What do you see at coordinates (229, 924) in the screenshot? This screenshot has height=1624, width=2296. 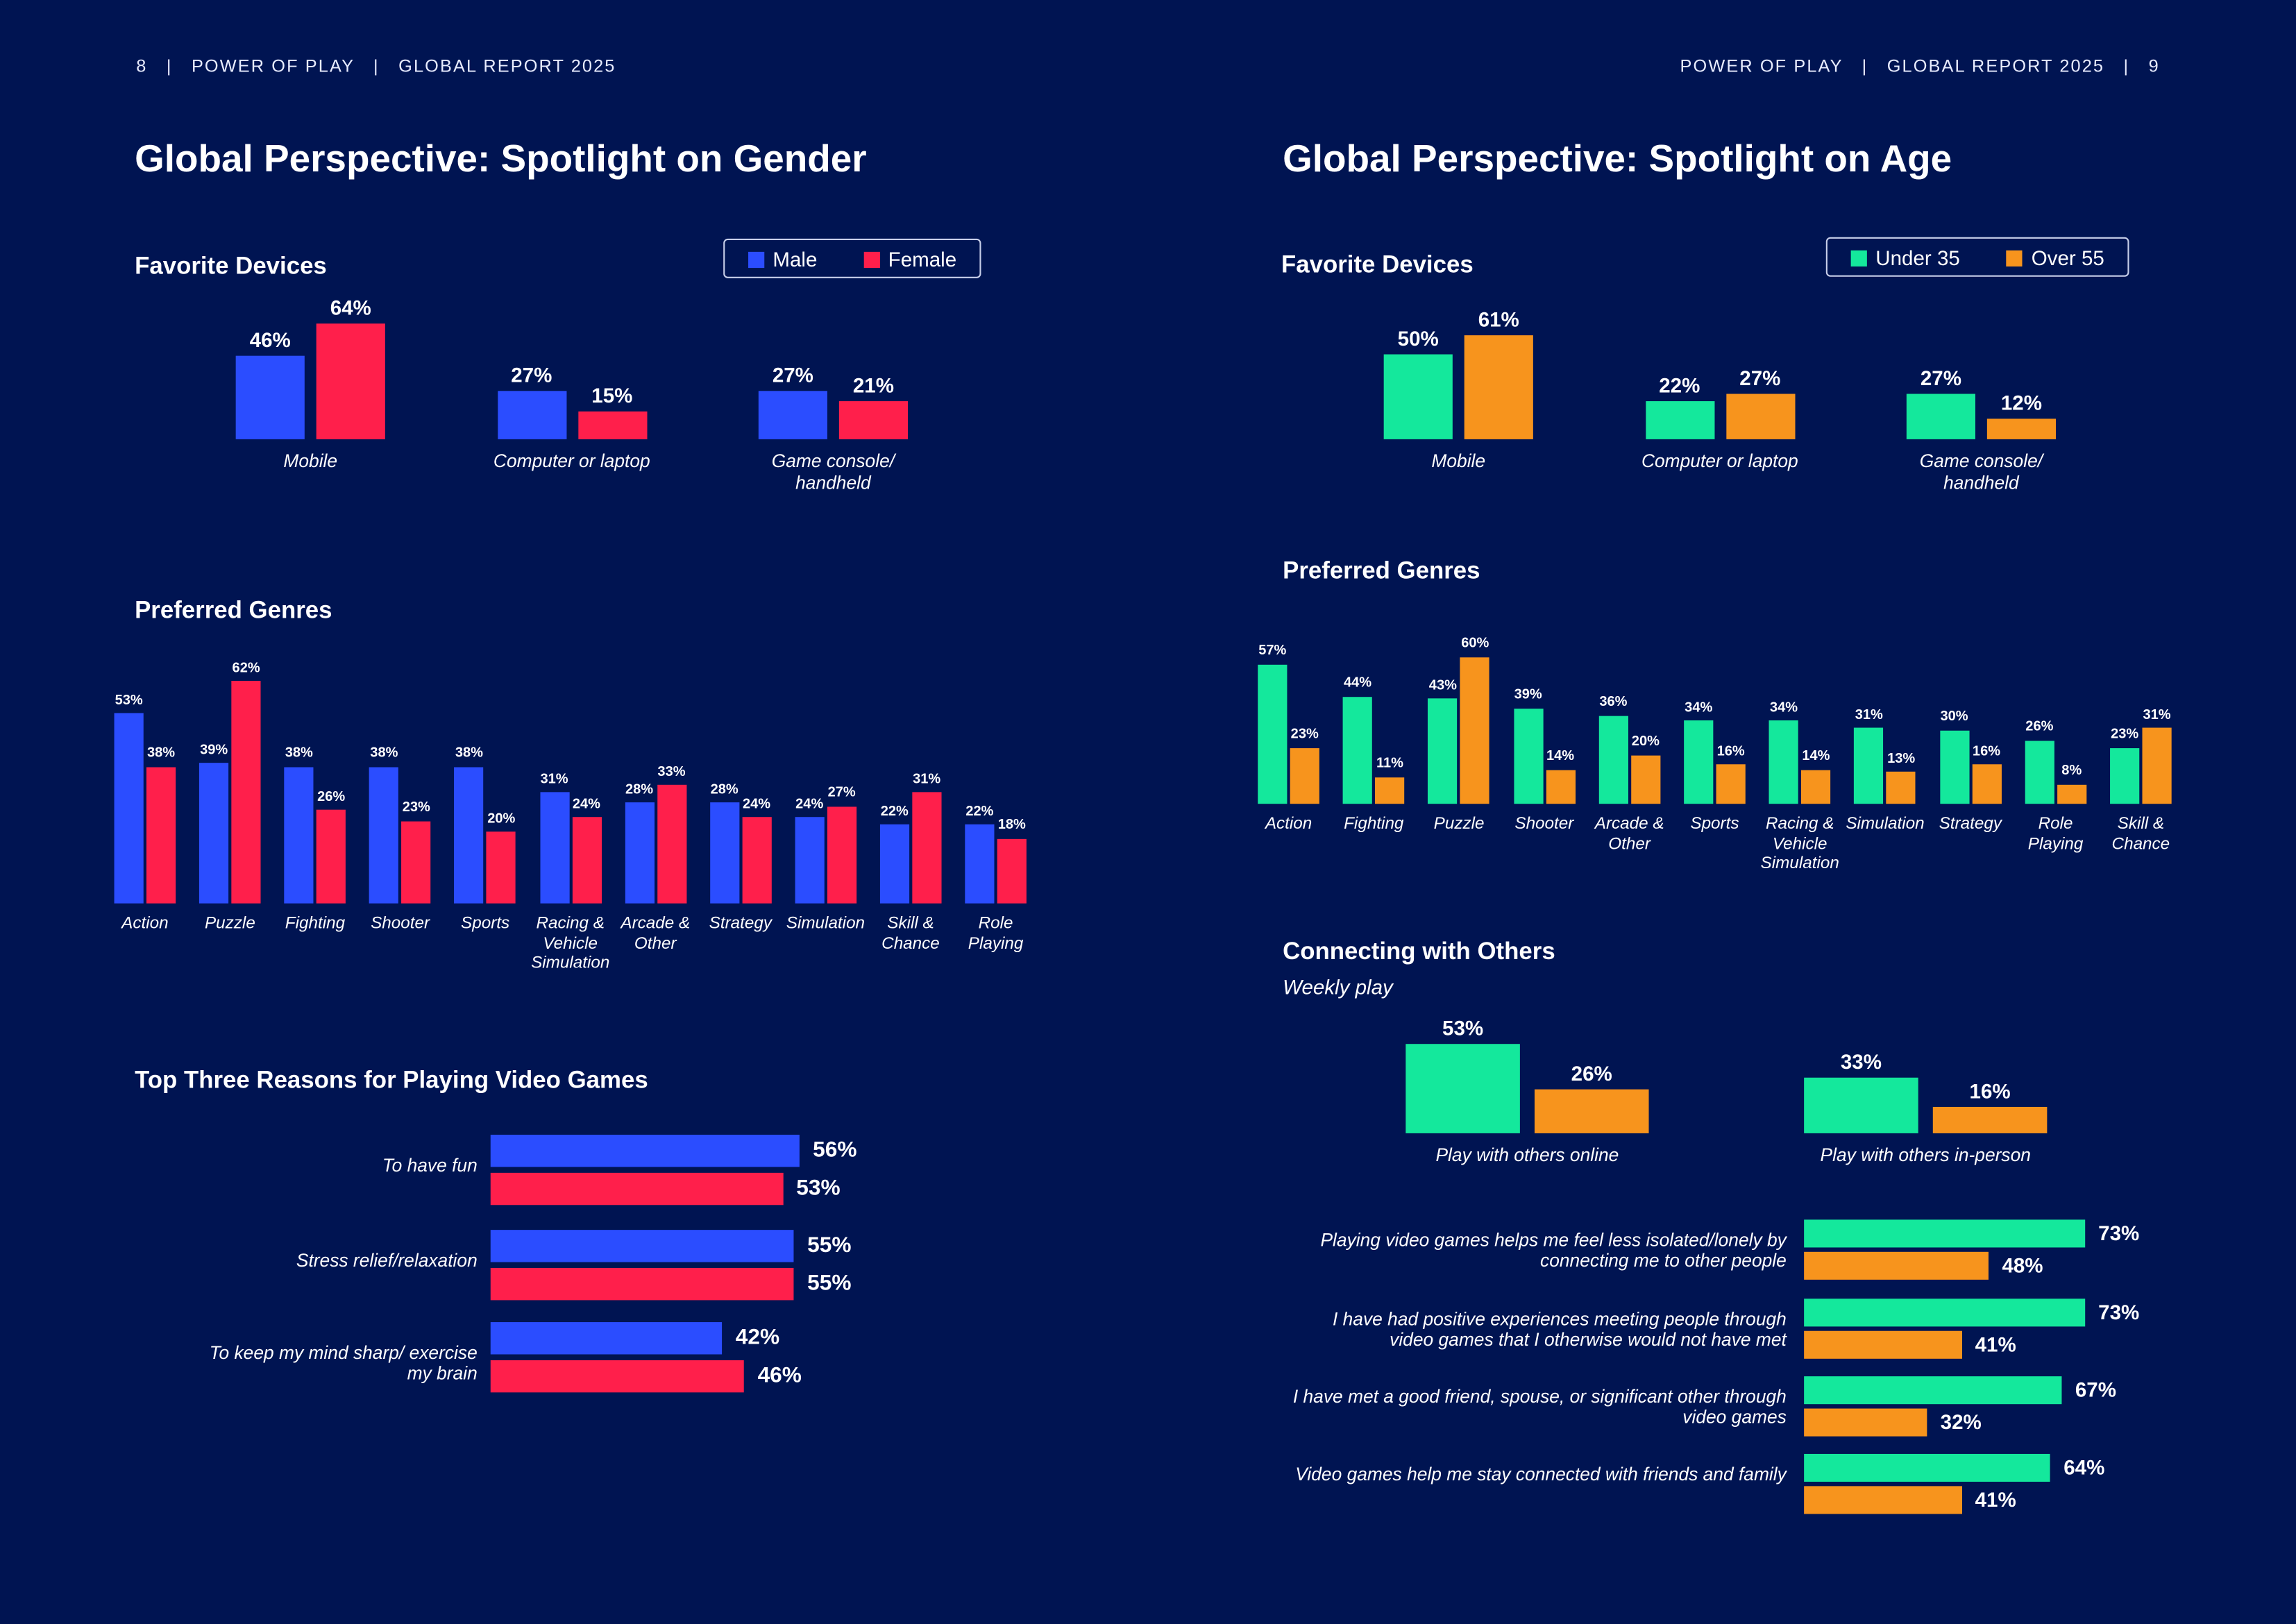 I see `gender-genres-category-label: Puzzle` at bounding box center [229, 924].